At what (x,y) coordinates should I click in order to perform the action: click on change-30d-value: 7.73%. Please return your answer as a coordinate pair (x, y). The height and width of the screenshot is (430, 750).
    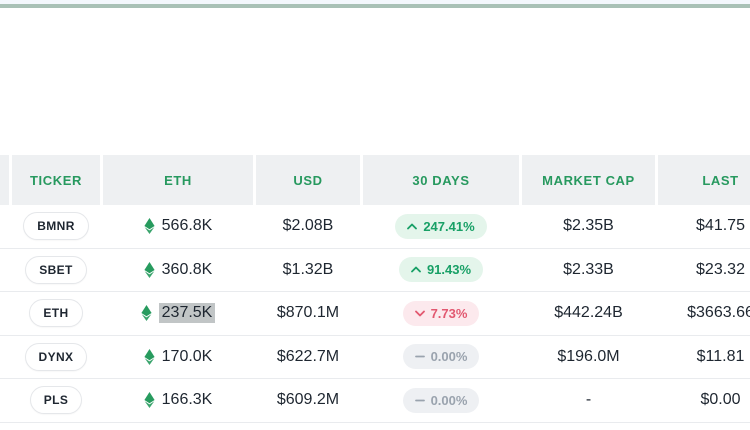
    Looking at the image, I should click on (449, 313).